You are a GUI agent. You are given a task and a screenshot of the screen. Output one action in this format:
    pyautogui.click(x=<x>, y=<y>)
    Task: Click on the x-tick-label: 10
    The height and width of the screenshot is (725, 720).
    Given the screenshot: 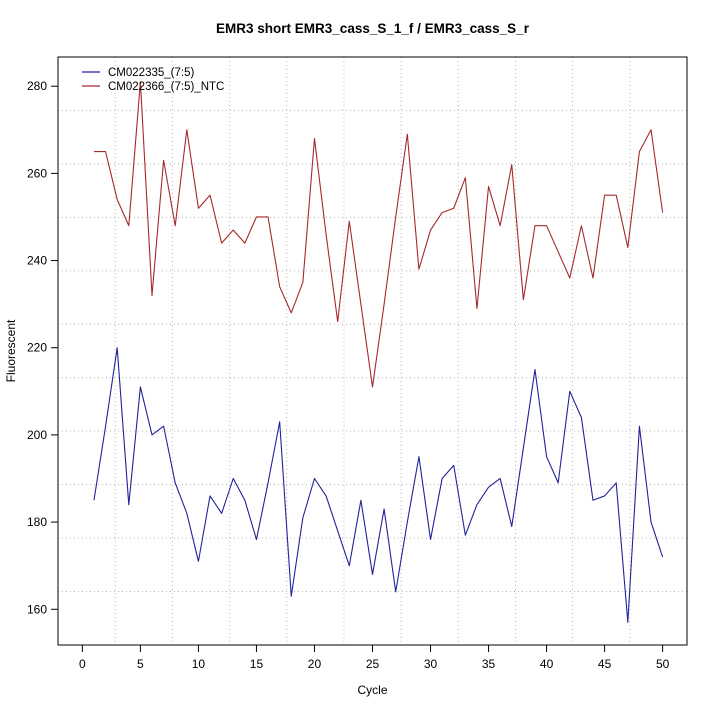 What is the action you would take?
    pyautogui.click(x=199, y=664)
    